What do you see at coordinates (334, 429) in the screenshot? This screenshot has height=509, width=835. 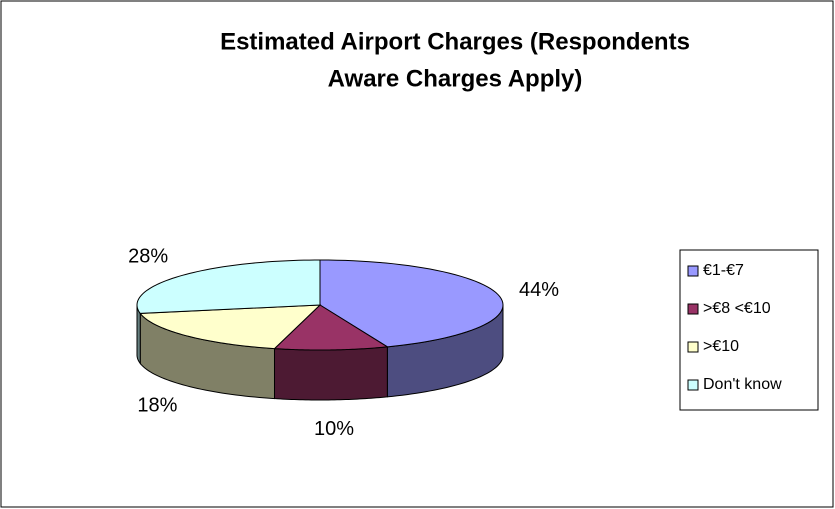 I see `data-label: 10%` at bounding box center [334, 429].